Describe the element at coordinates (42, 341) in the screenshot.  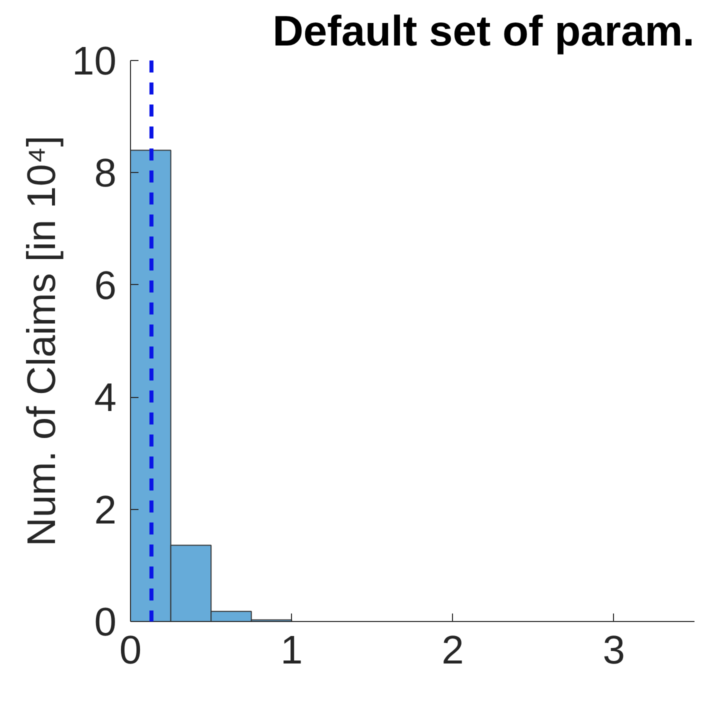
I see `y-axis-title: Num. of Claims [in 10⁴]` at that location.